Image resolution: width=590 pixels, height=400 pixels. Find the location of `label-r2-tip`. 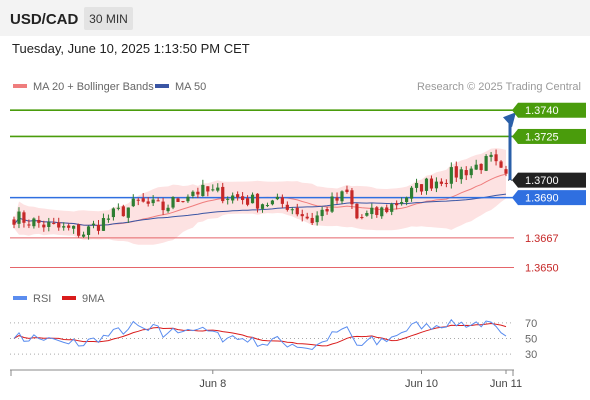

label-r2-tip is located at coordinates (515, 136).